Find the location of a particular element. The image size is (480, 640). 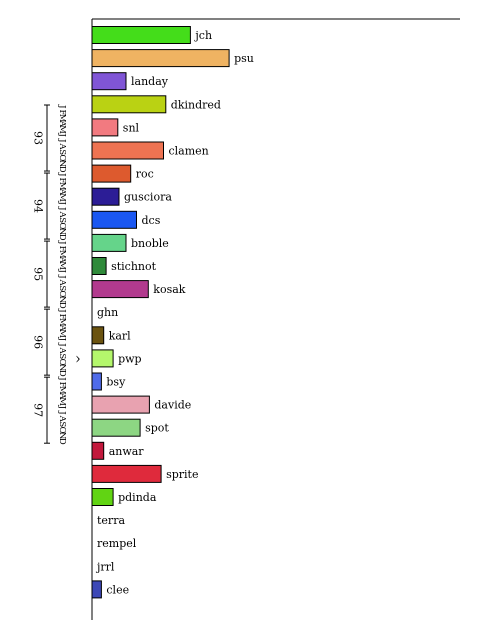

month-tick-93-6: J is located at coordinates (62, 140).